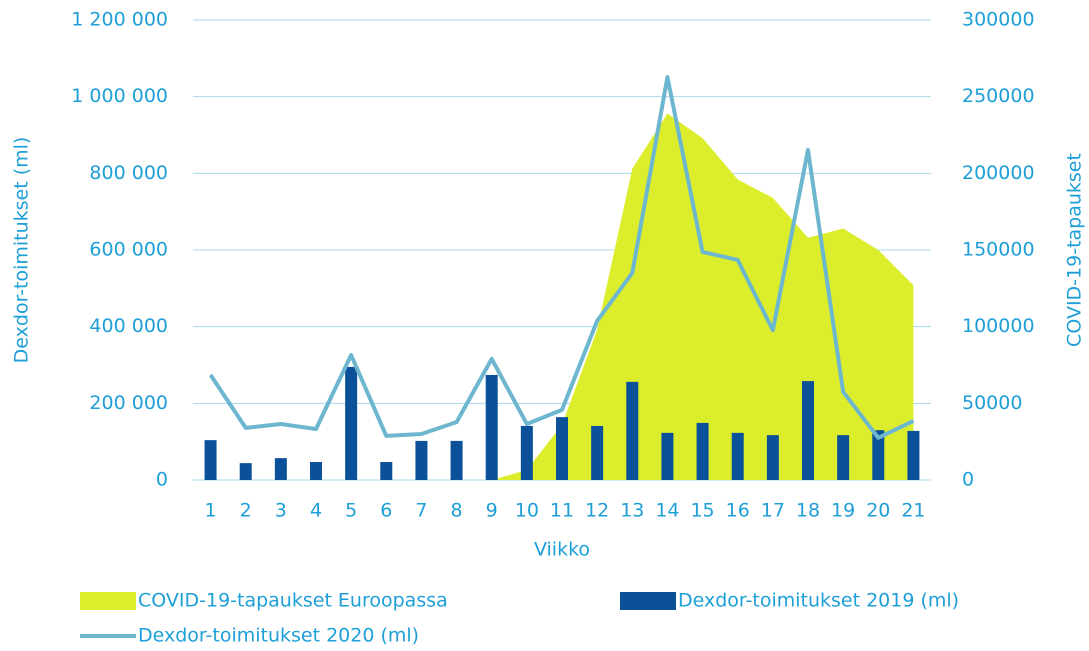 The height and width of the screenshot is (651, 1089). Describe the element at coordinates (278, 636) in the screenshot. I see `legend-label: Dexdor-toimitukset 2020 (ml)` at that location.